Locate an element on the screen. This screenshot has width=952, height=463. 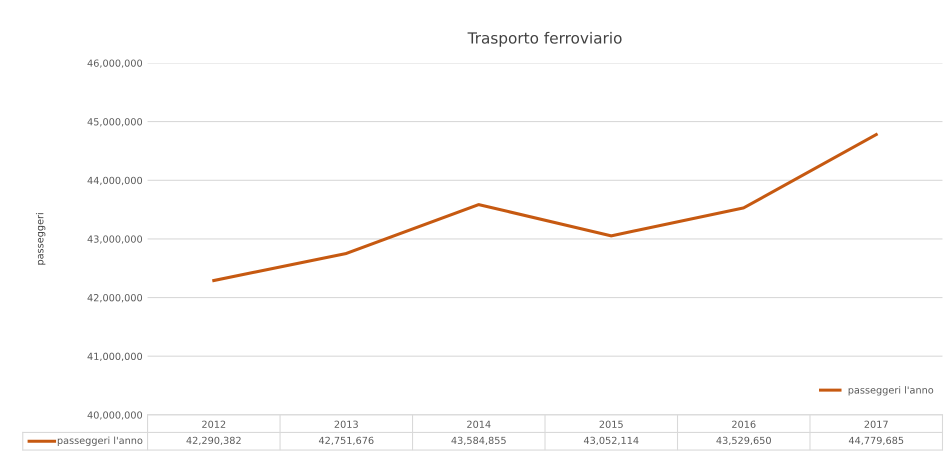
y-tick-label: 40,000,000 is located at coordinates (115, 415).